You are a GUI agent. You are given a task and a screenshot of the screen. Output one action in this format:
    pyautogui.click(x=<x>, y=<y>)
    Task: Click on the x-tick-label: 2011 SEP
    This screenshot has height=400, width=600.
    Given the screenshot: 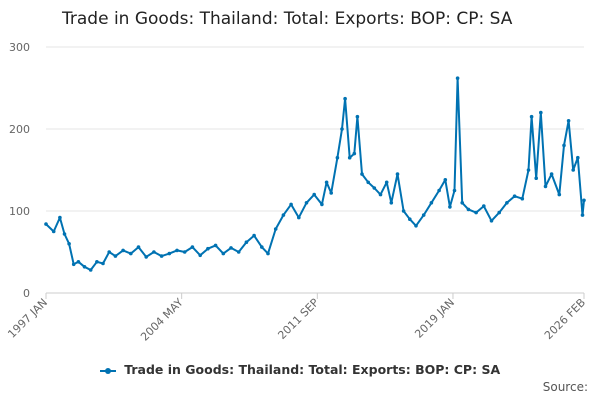 What is the action you would take?
    pyautogui.click(x=298, y=319)
    